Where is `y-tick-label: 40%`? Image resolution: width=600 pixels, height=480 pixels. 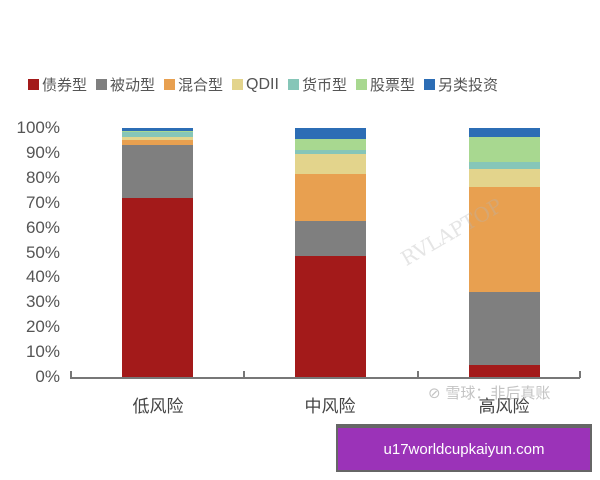
y-tick-label: 40% is located at coordinates (42, 277).